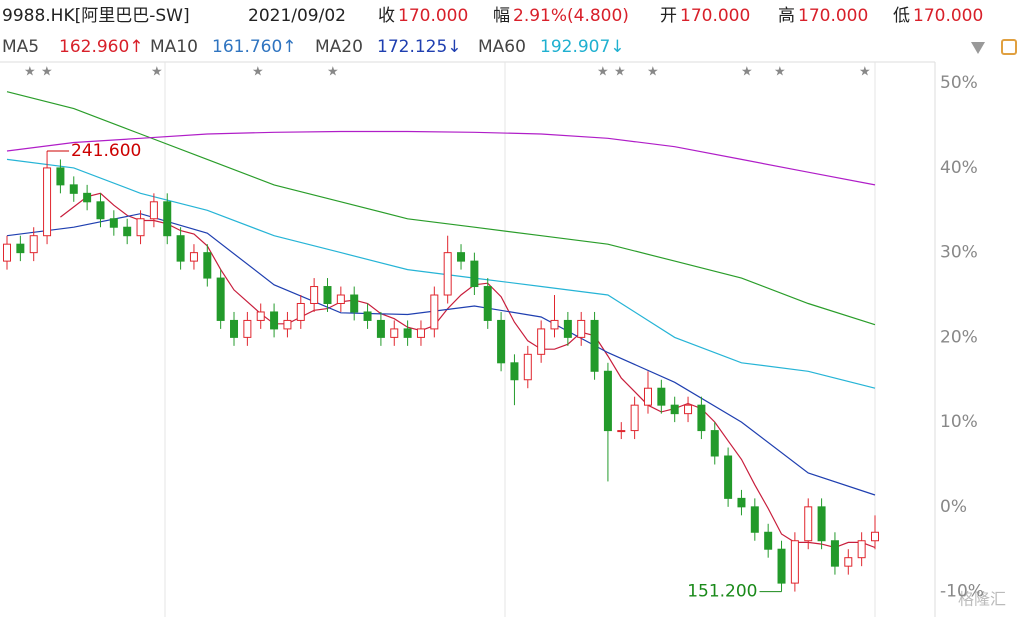 The image size is (1027, 617). What do you see at coordinates (501, 16) in the screenshot?
I see `field-label: 幅` at bounding box center [501, 16].